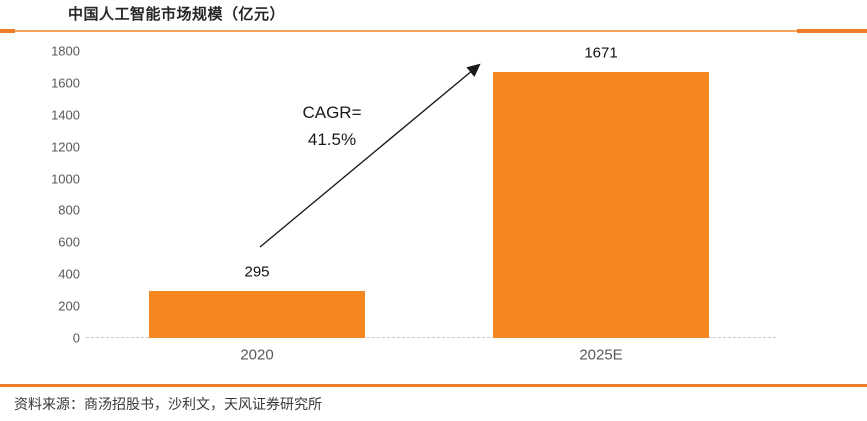 Image resolution: width=867 pixels, height=421 pixels. I want to click on cagr-annotation-line1: CAGR=, so click(332, 112).